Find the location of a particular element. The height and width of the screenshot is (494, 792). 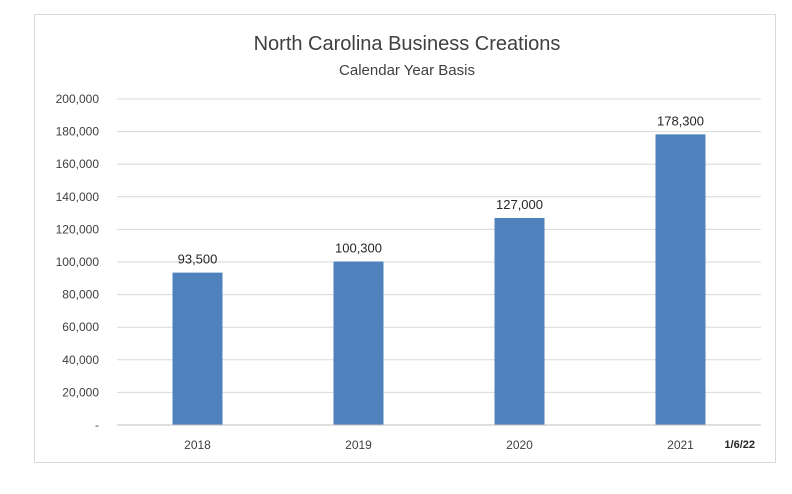

x-tick-label-2018: 2018 is located at coordinates (197, 445).